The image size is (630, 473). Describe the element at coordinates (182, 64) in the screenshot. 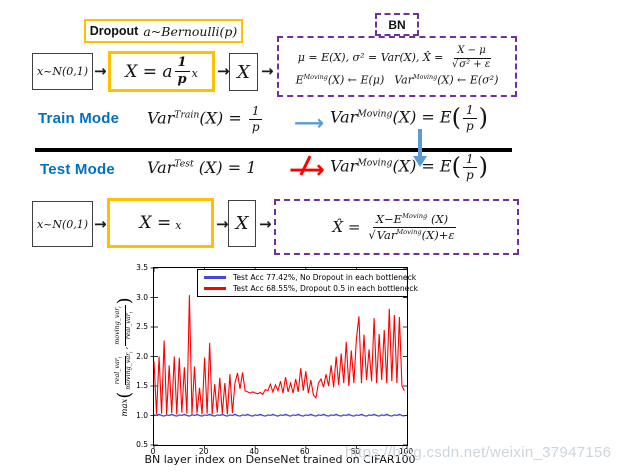

I see `transform-frac-num: 1` at that location.